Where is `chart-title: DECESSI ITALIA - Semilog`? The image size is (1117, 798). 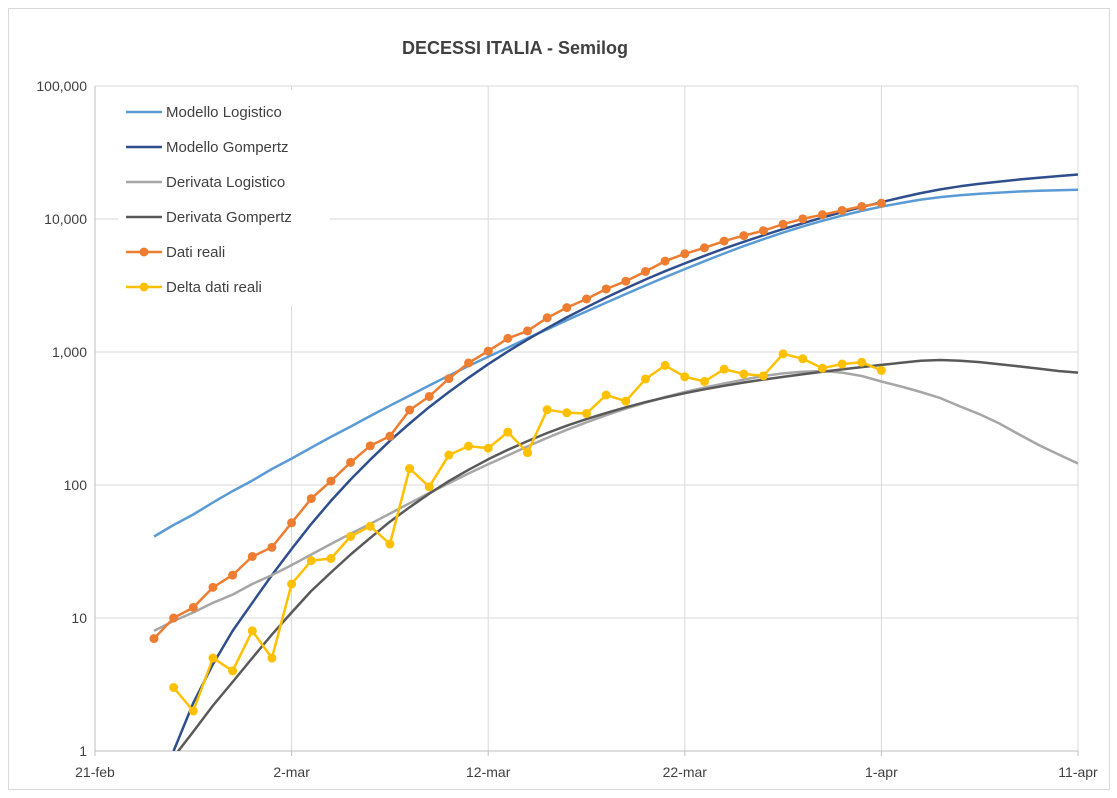
chart-title: DECESSI ITALIA - Semilog is located at coordinates (515, 48).